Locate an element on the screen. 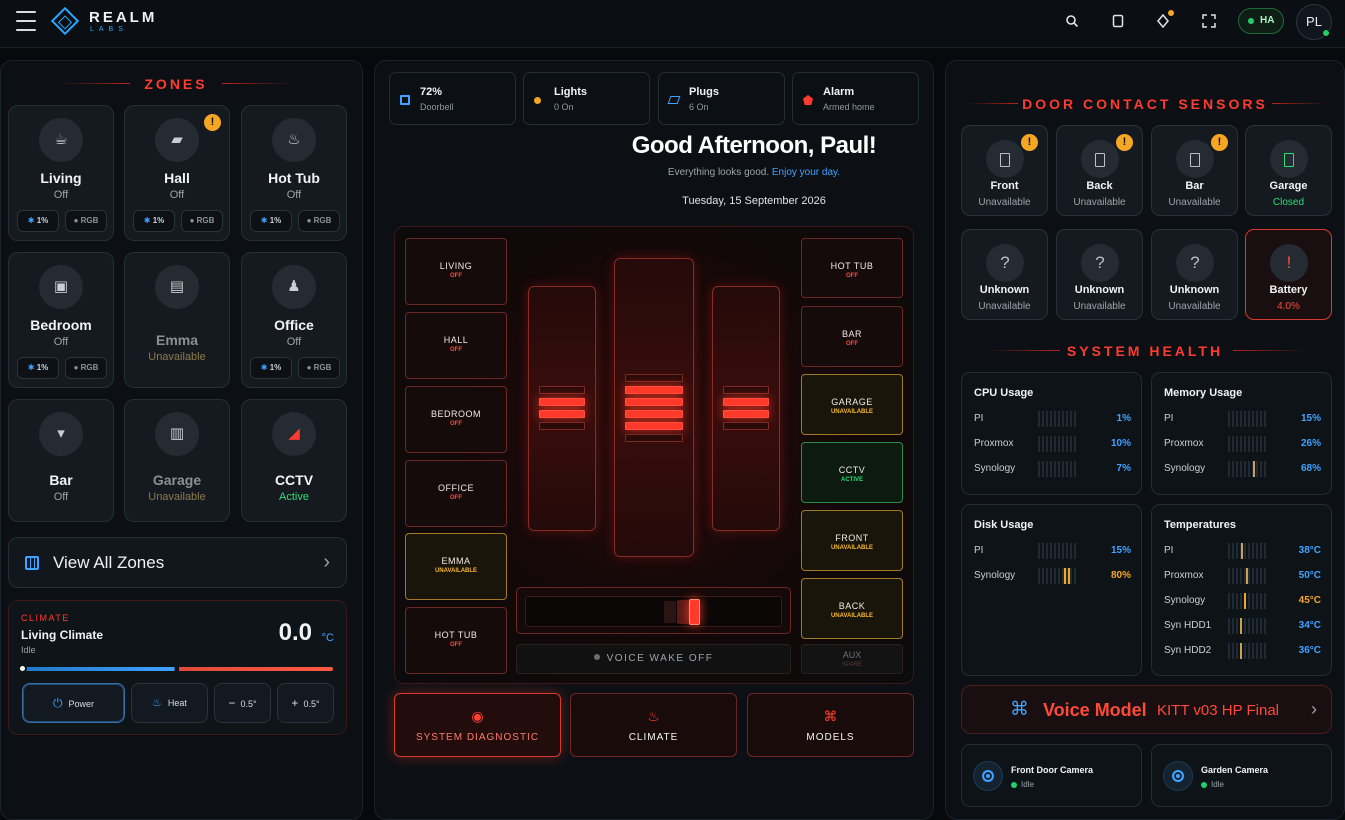  brightness-value: 1% is located at coordinates (275, 367).